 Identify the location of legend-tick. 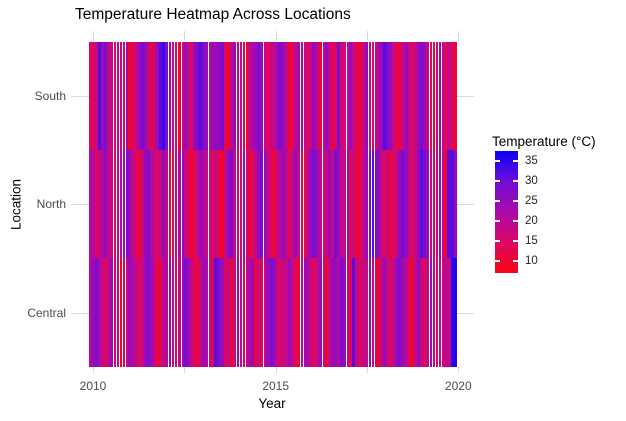
(515, 161).